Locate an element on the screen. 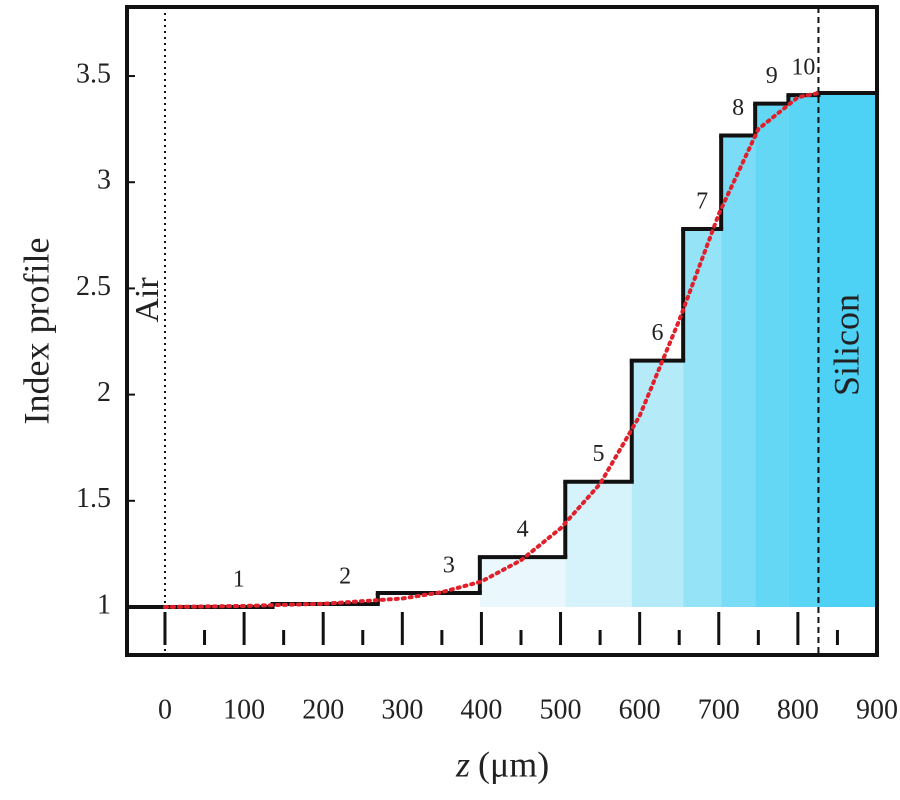  layer-label: 3 is located at coordinates (449, 565).